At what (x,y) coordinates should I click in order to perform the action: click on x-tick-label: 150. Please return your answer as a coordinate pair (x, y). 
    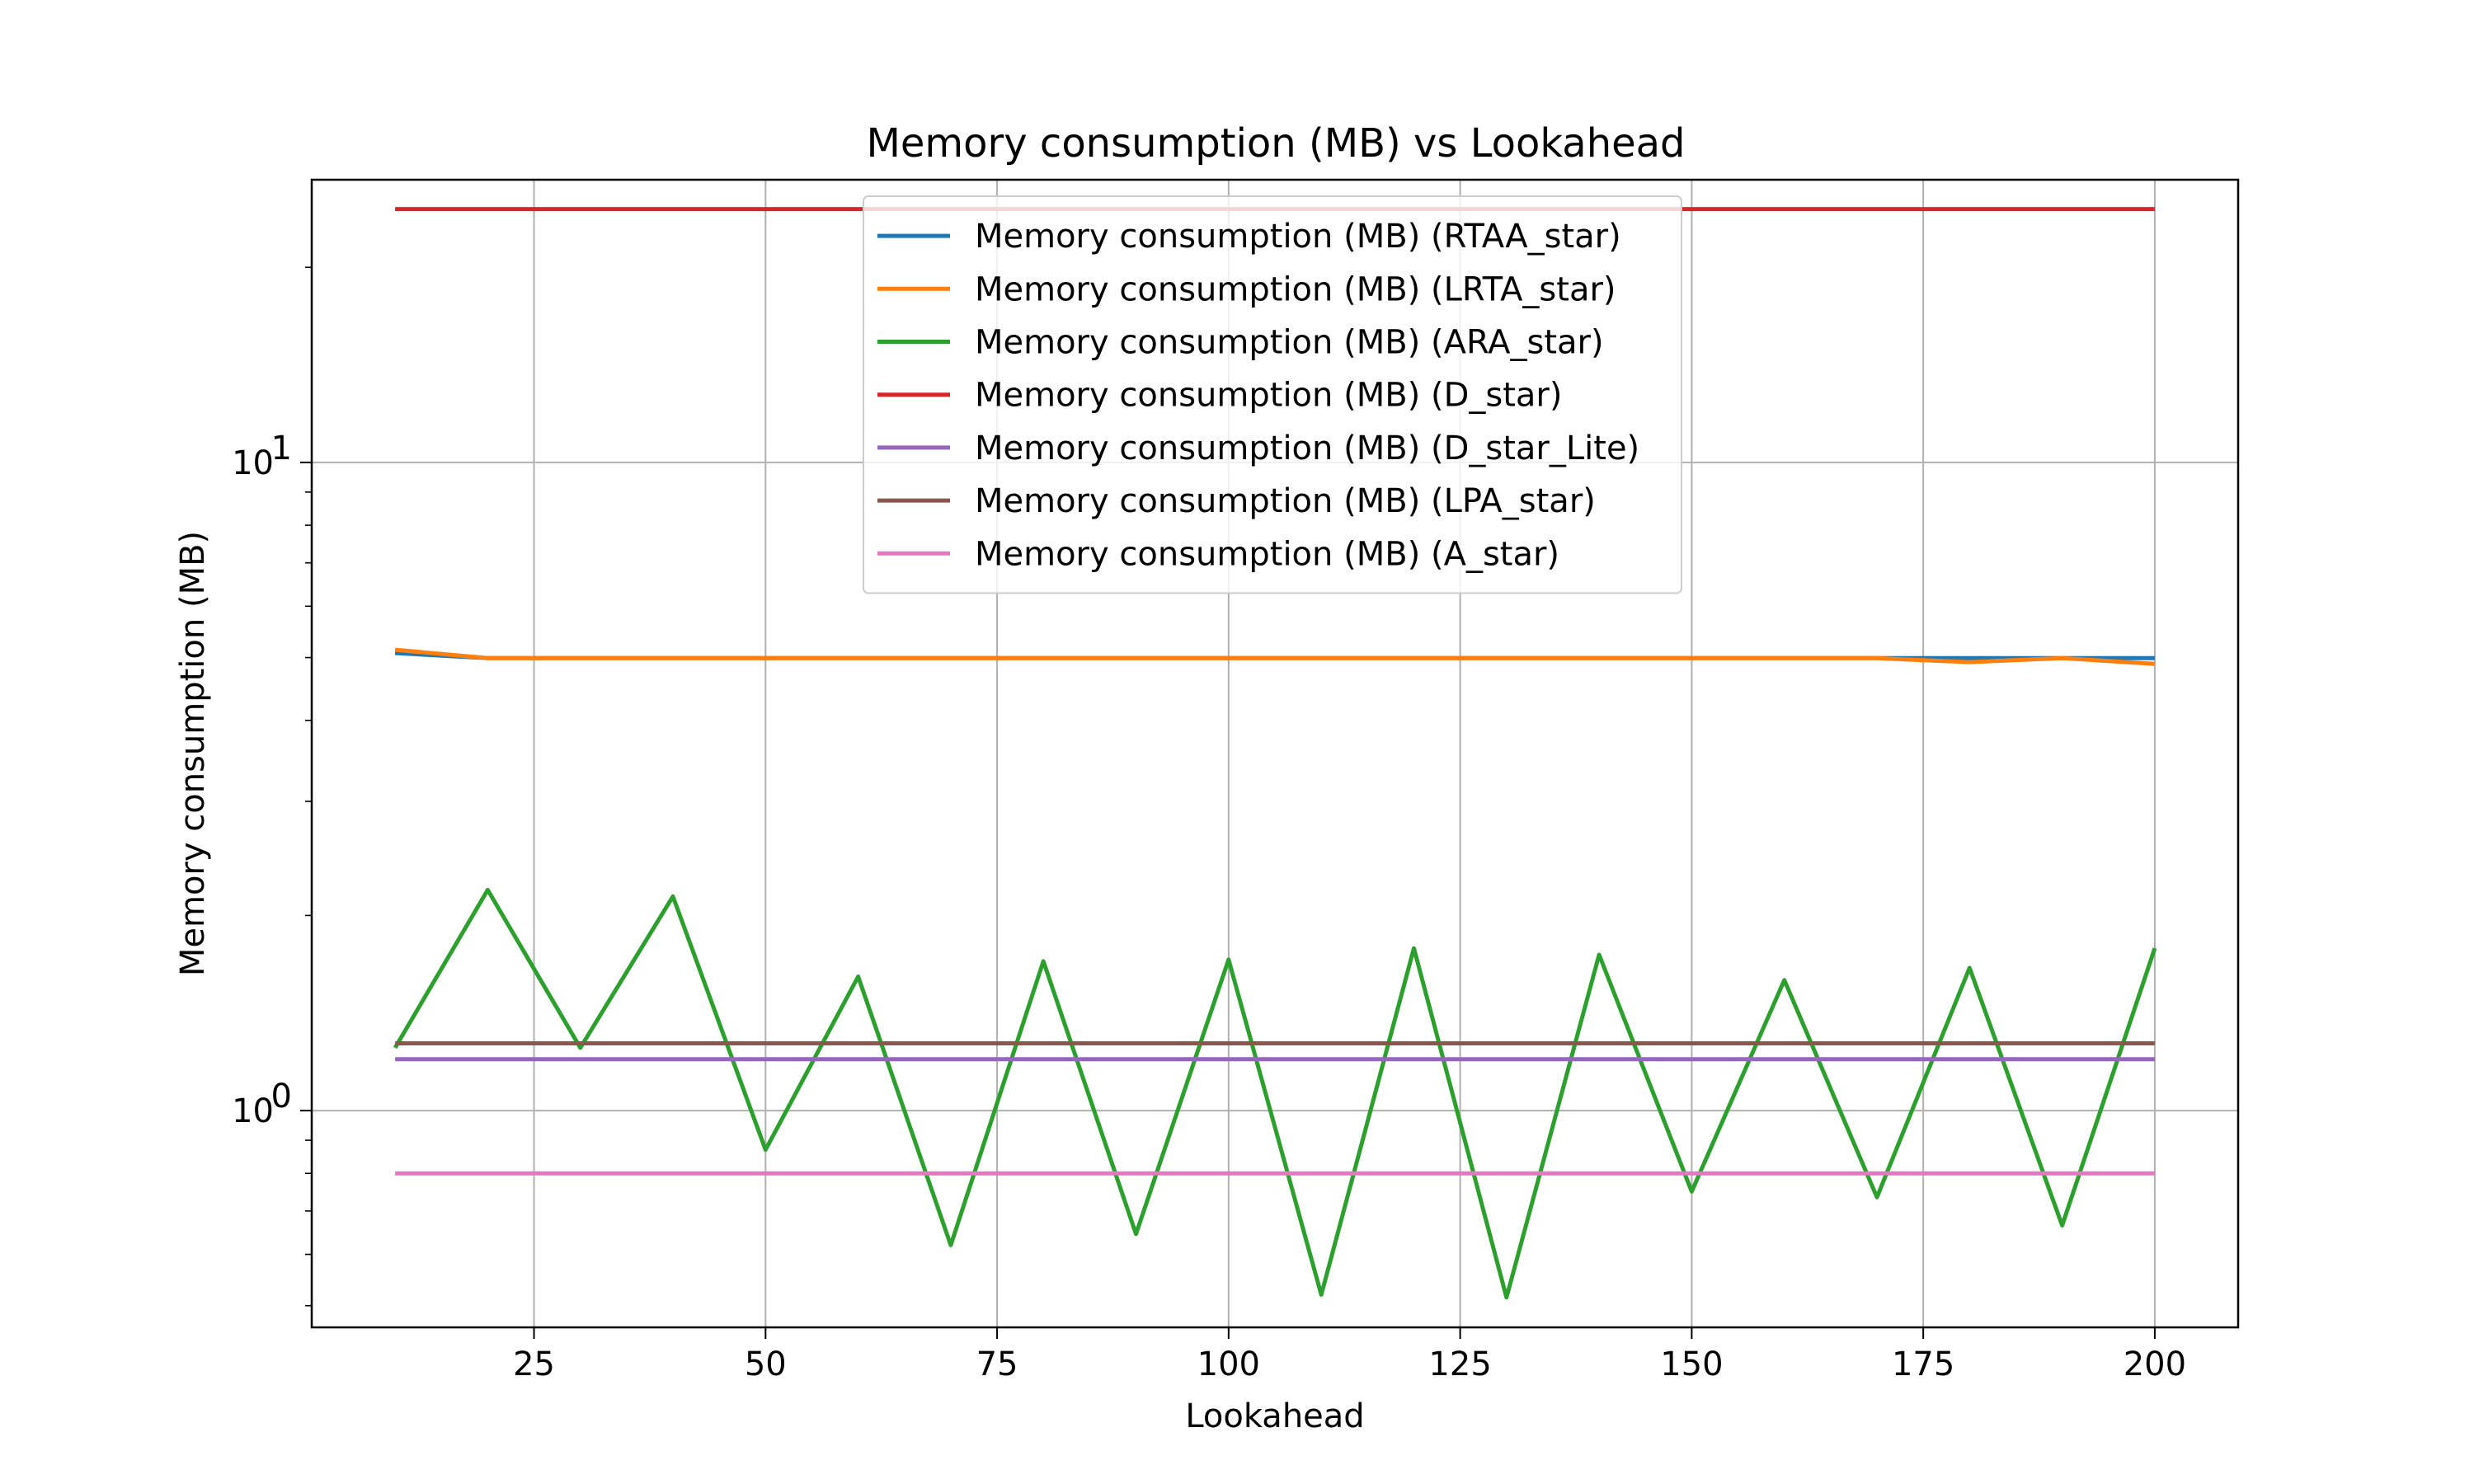
    Looking at the image, I should click on (1691, 1364).